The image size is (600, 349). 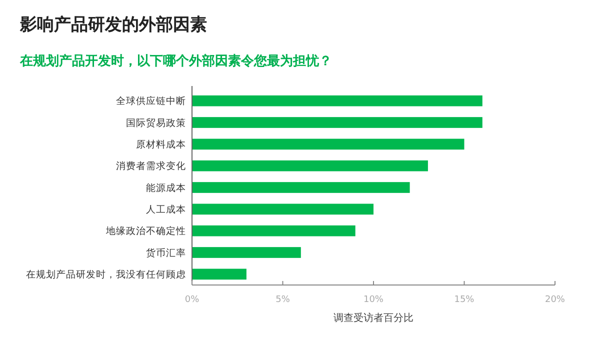 I want to click on x-axis-title: 调查受访者百分比, so click(x=374, y=318).